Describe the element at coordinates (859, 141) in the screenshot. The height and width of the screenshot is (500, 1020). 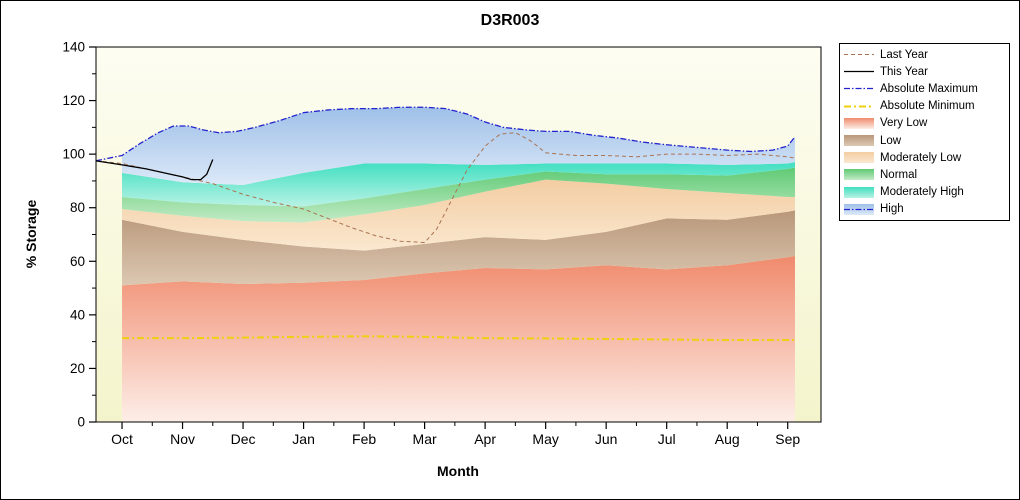
I see `low-swatch-icon` at that location.